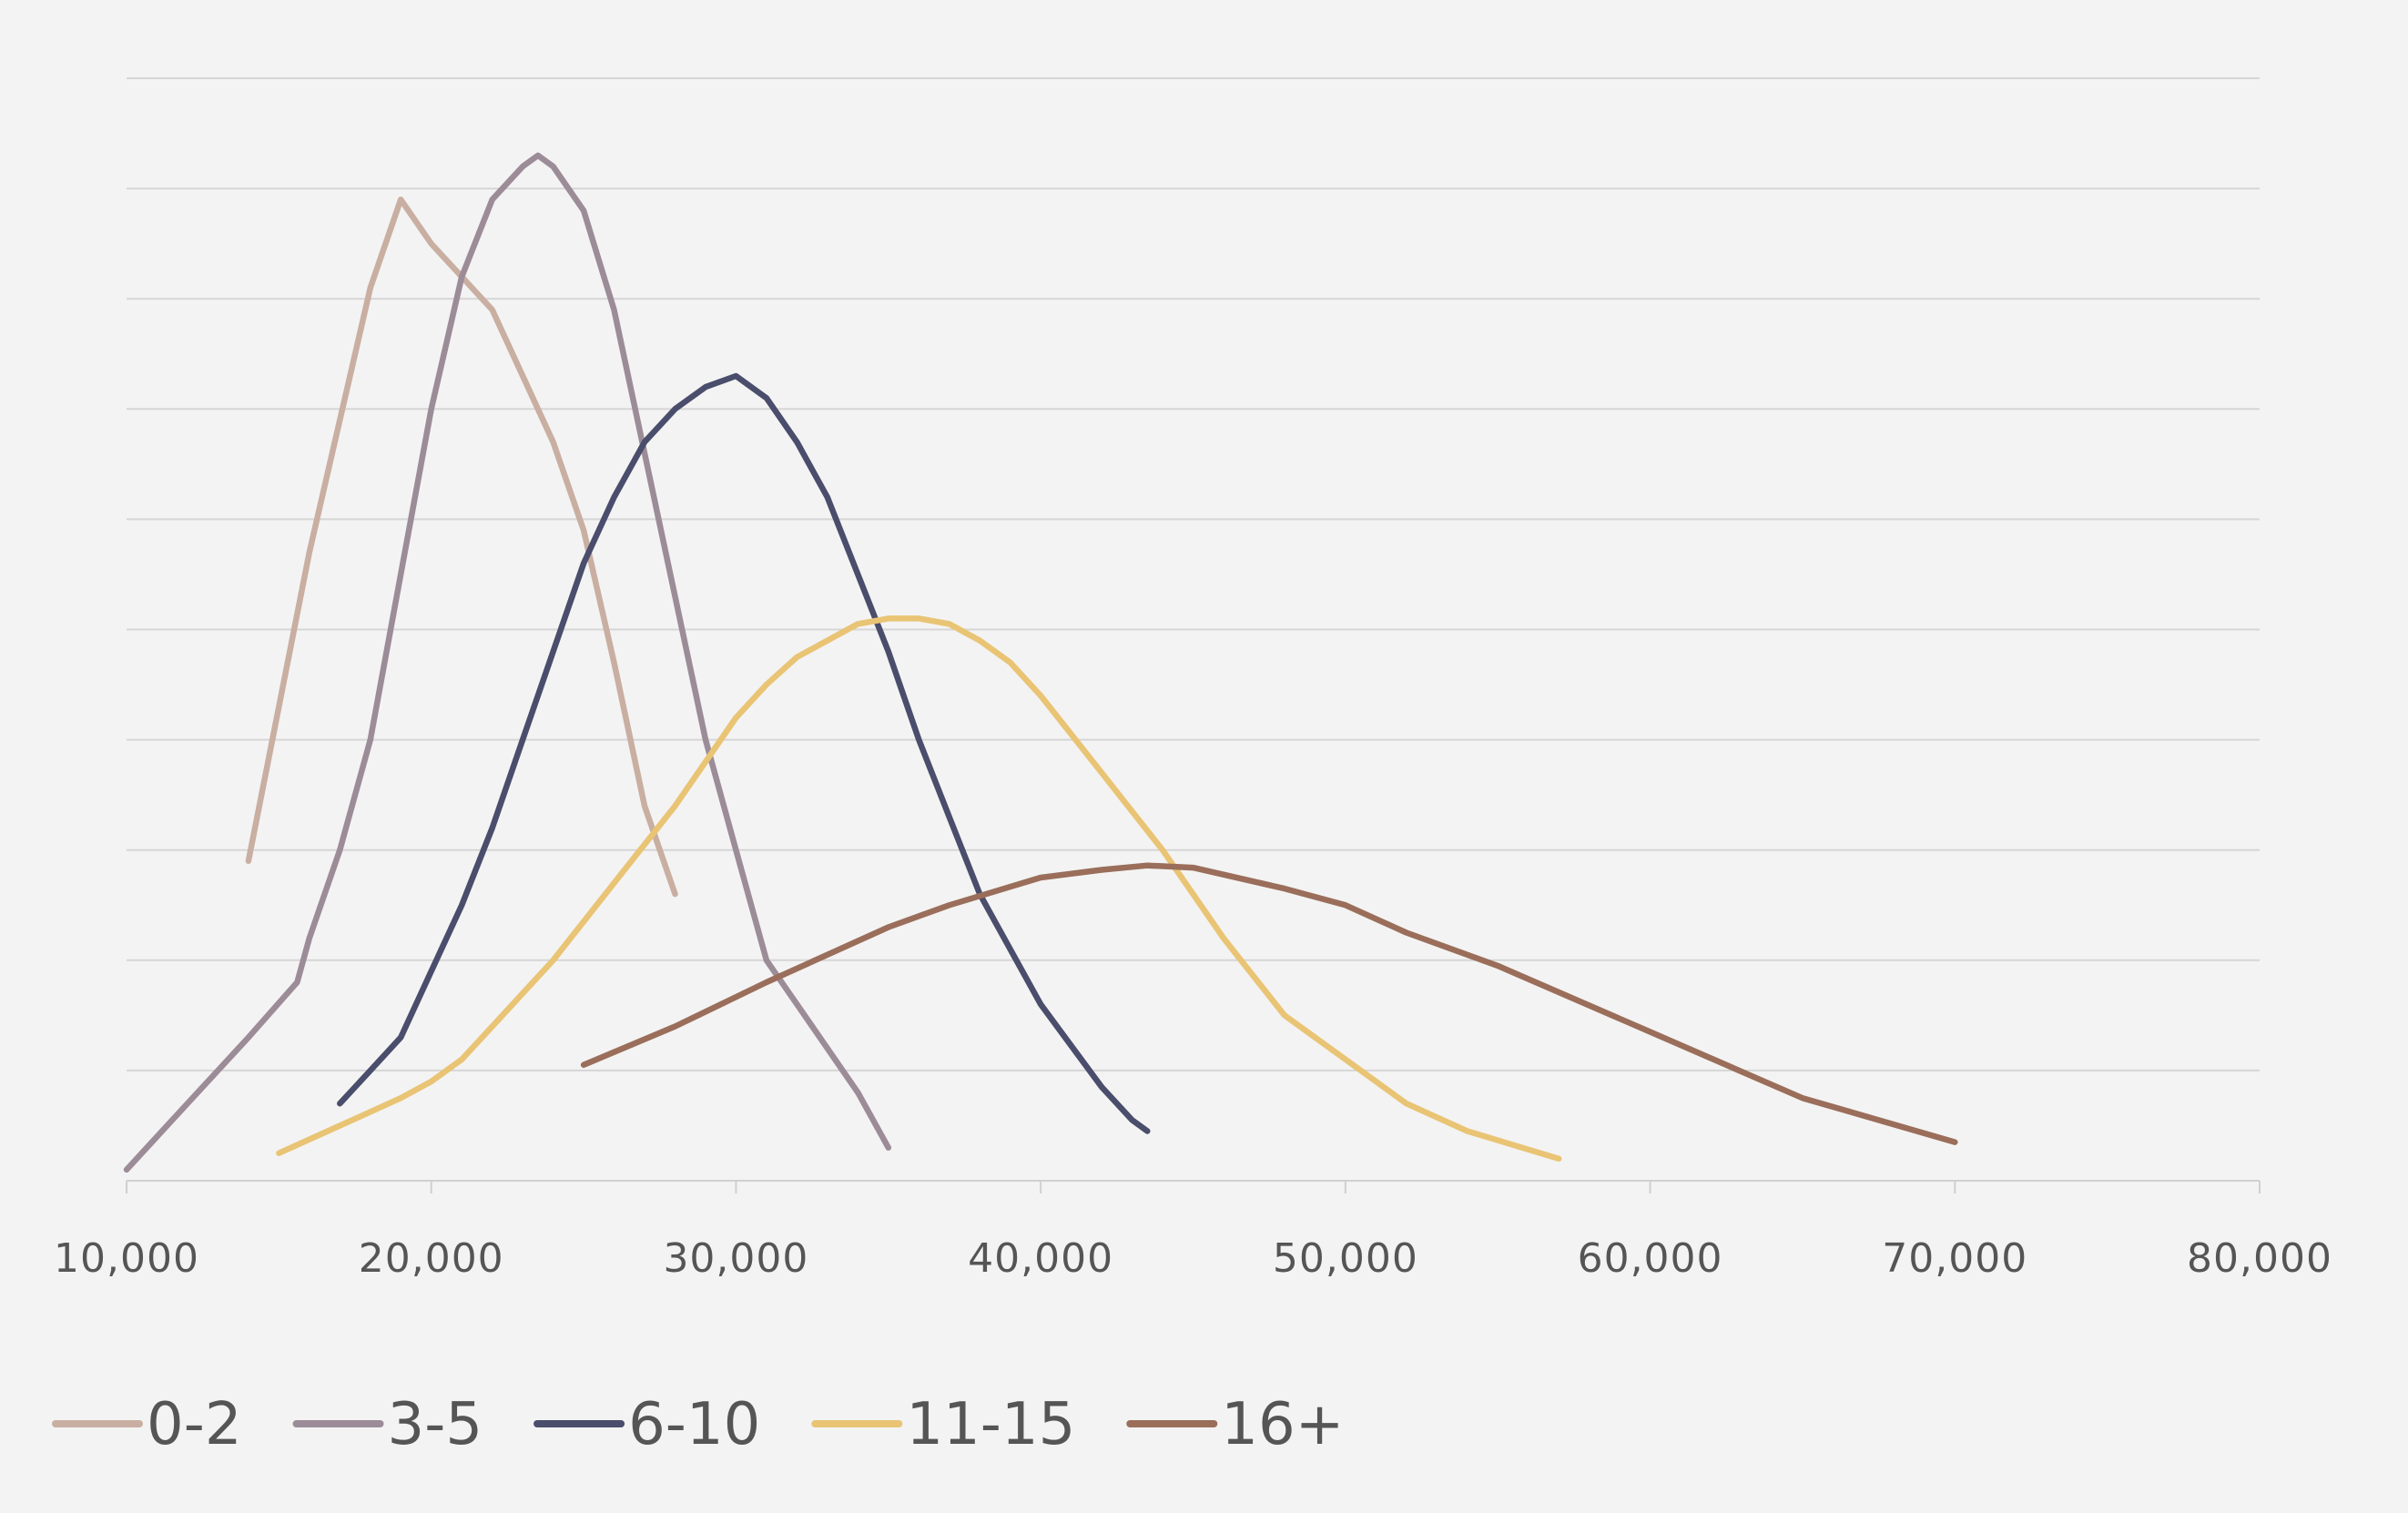 The image size is (2408, 1513). I want to click on x-tick-label: 20,000, so click(431, 1258).